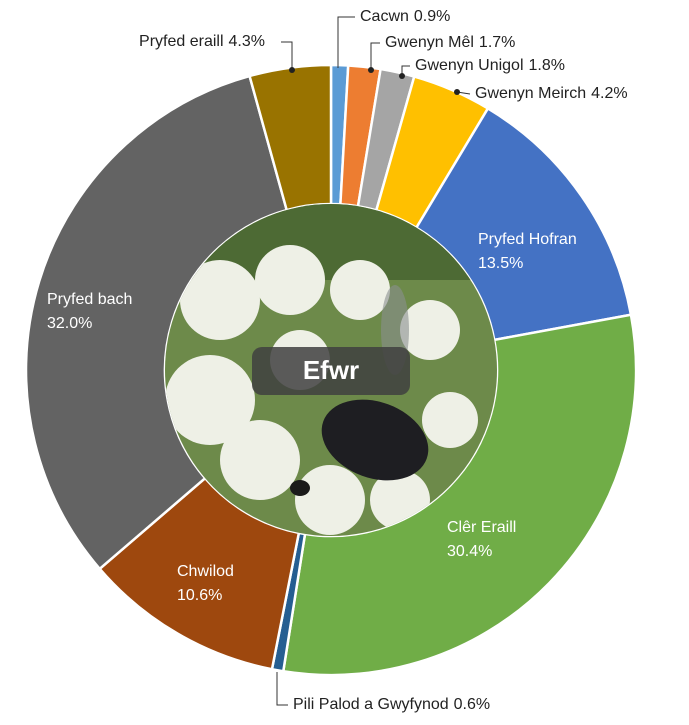 The width and height of the screenshot is (689, 725). I want to click on center-label-box, so click(331, 371).